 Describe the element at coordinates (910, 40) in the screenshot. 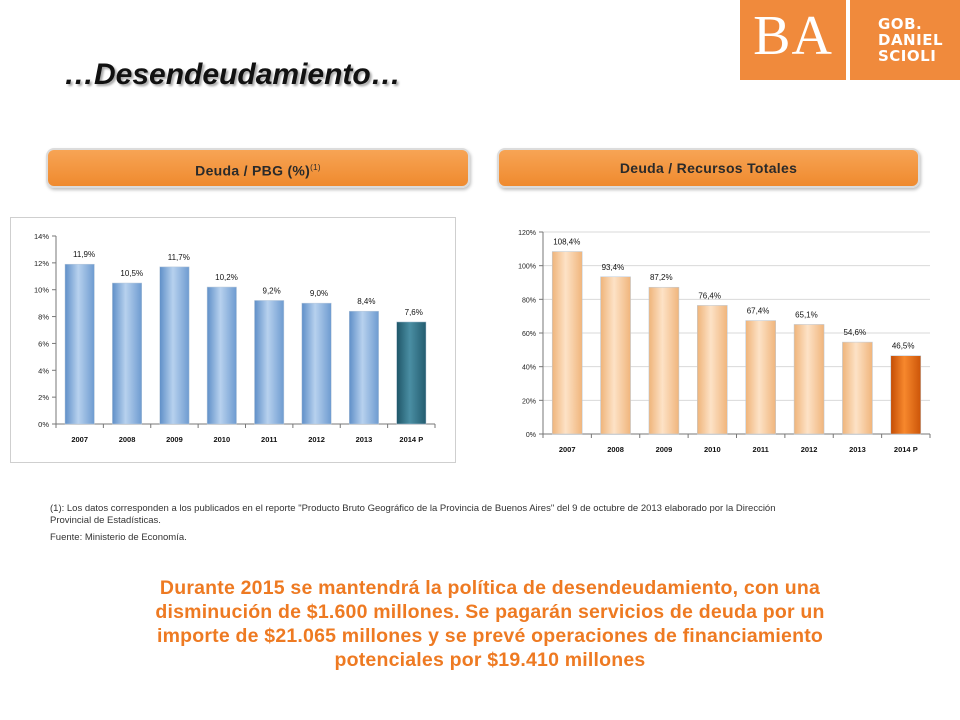

I see `logo-line-2: DANIEL` at that location.